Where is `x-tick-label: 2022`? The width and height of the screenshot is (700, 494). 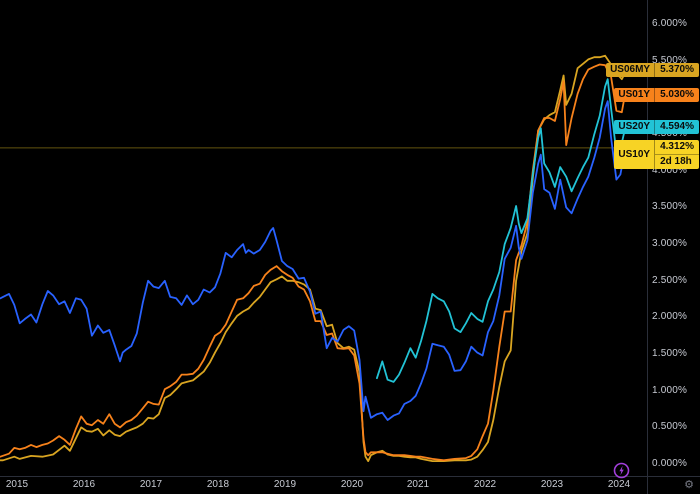
x-tick-label: 2022 is located at coordinates (485, 484).